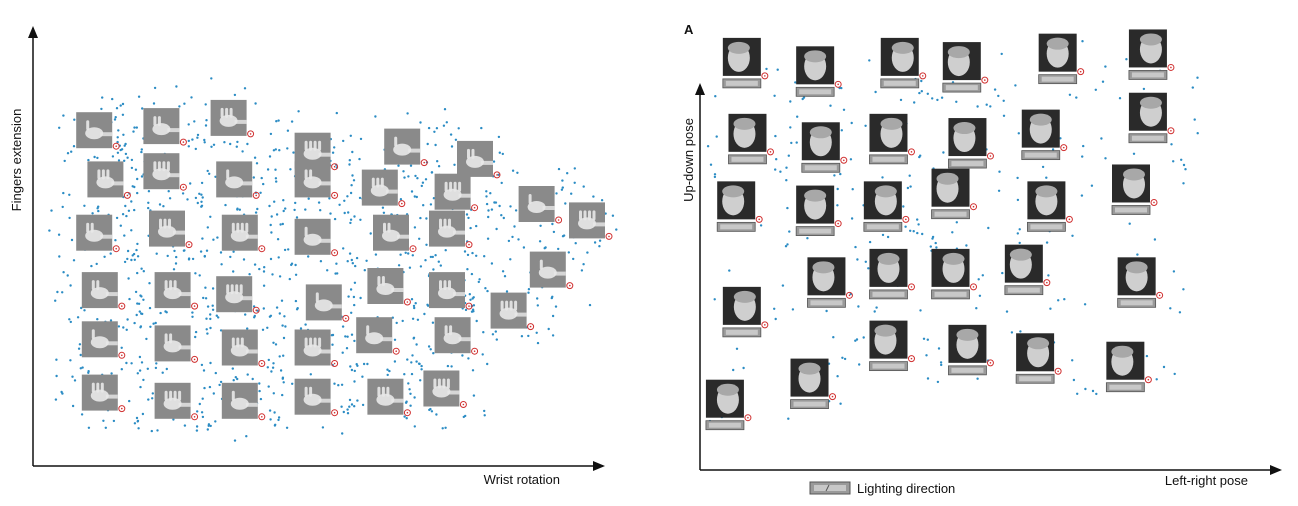 The width and height of the screenshot is (1298, 506). I want to click on lighting-legend-label: Lighting direction, so click(906, 488).